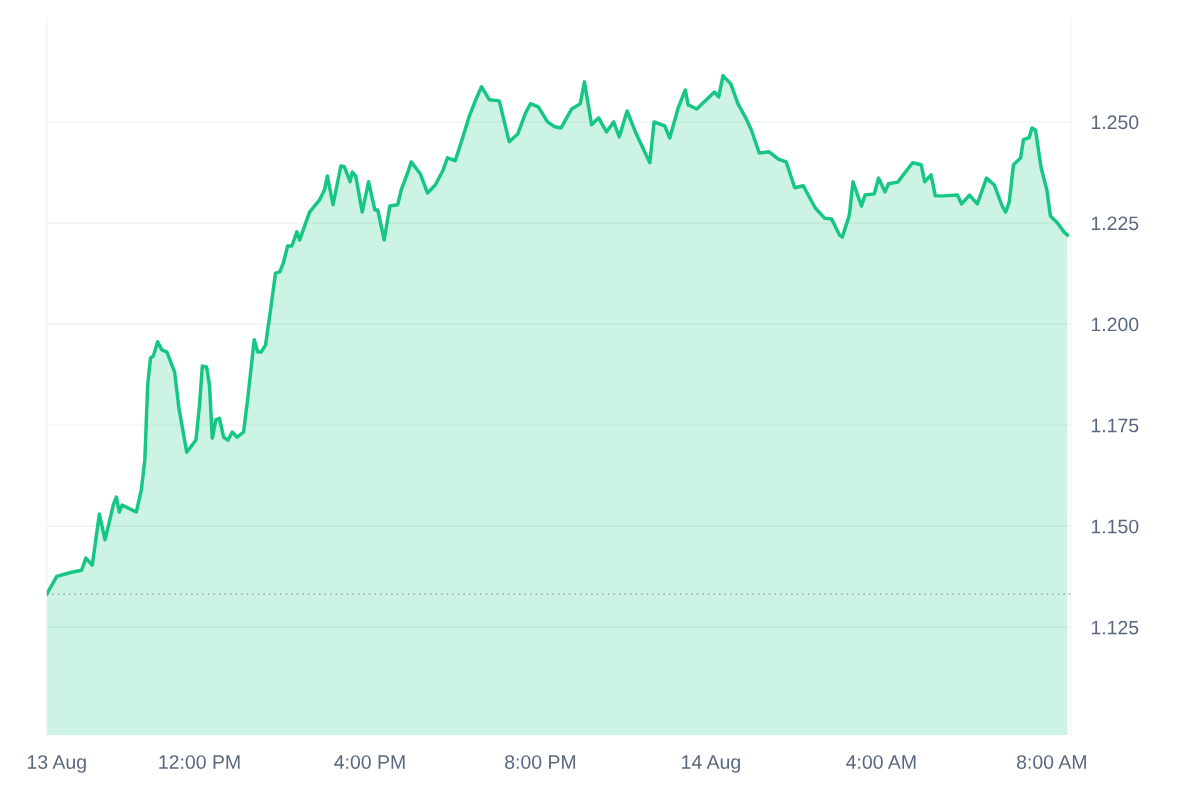 This screenshot has width=1200, height=800. Describe the element at coordinates (56, 764) in the screenshot. I see `x-tick-label: 13 Aug` at that location.